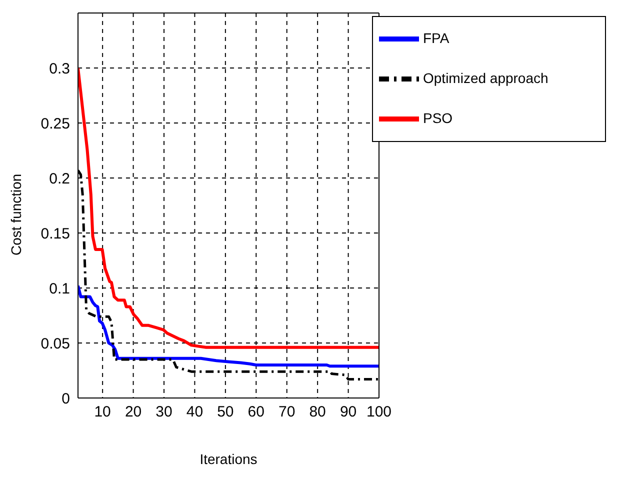 This screenshot has width=635, height=477. I want to click on line-series, so click(228, 326).